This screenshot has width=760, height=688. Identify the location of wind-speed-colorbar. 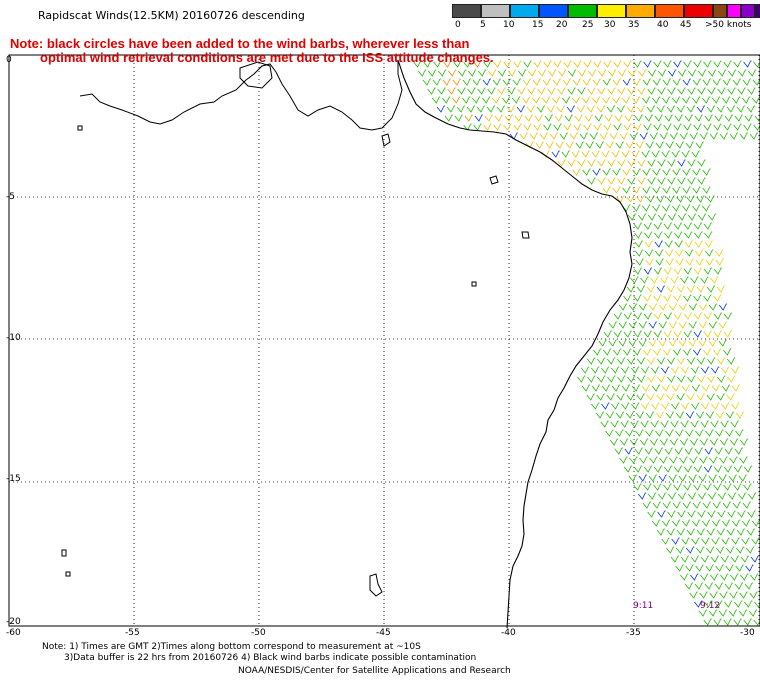
(606, 11).